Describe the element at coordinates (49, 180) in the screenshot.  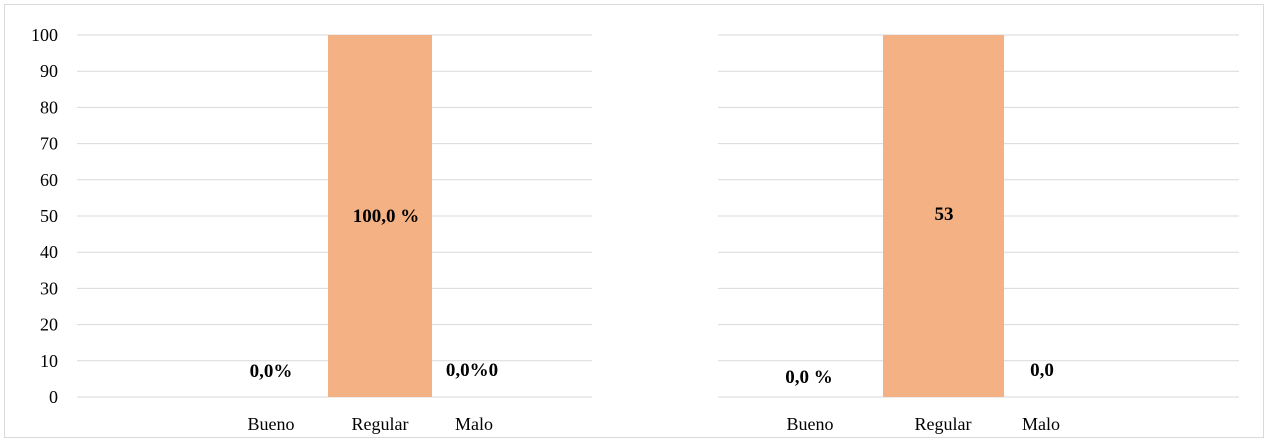
I see `y-tick-label: 60` at that location.